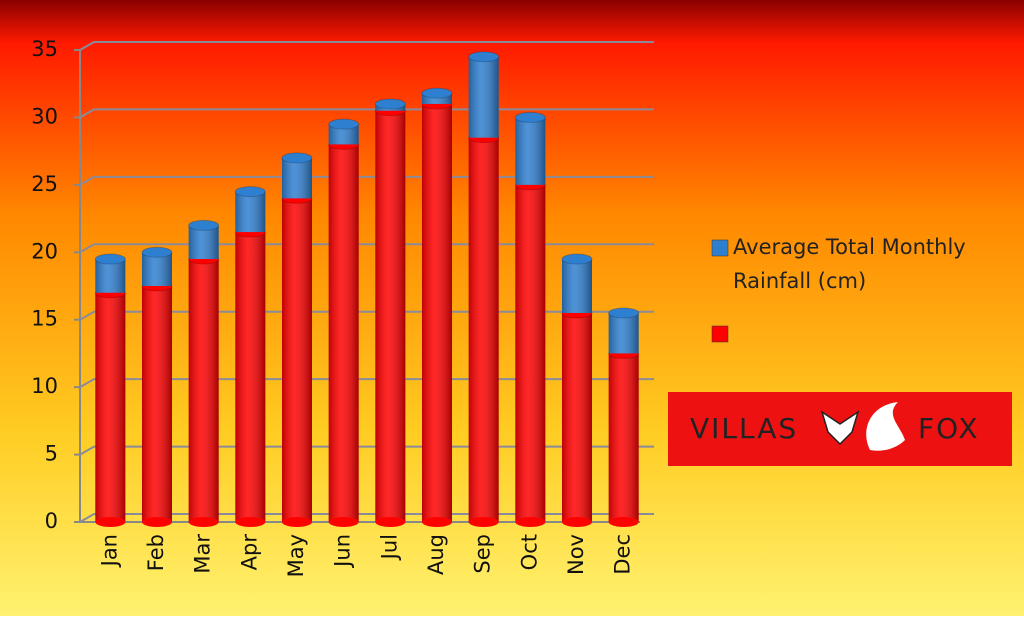 The height and width of the screenshot is (620, 1024). I want to click on y-tick-label: 5, so click(51, 454).